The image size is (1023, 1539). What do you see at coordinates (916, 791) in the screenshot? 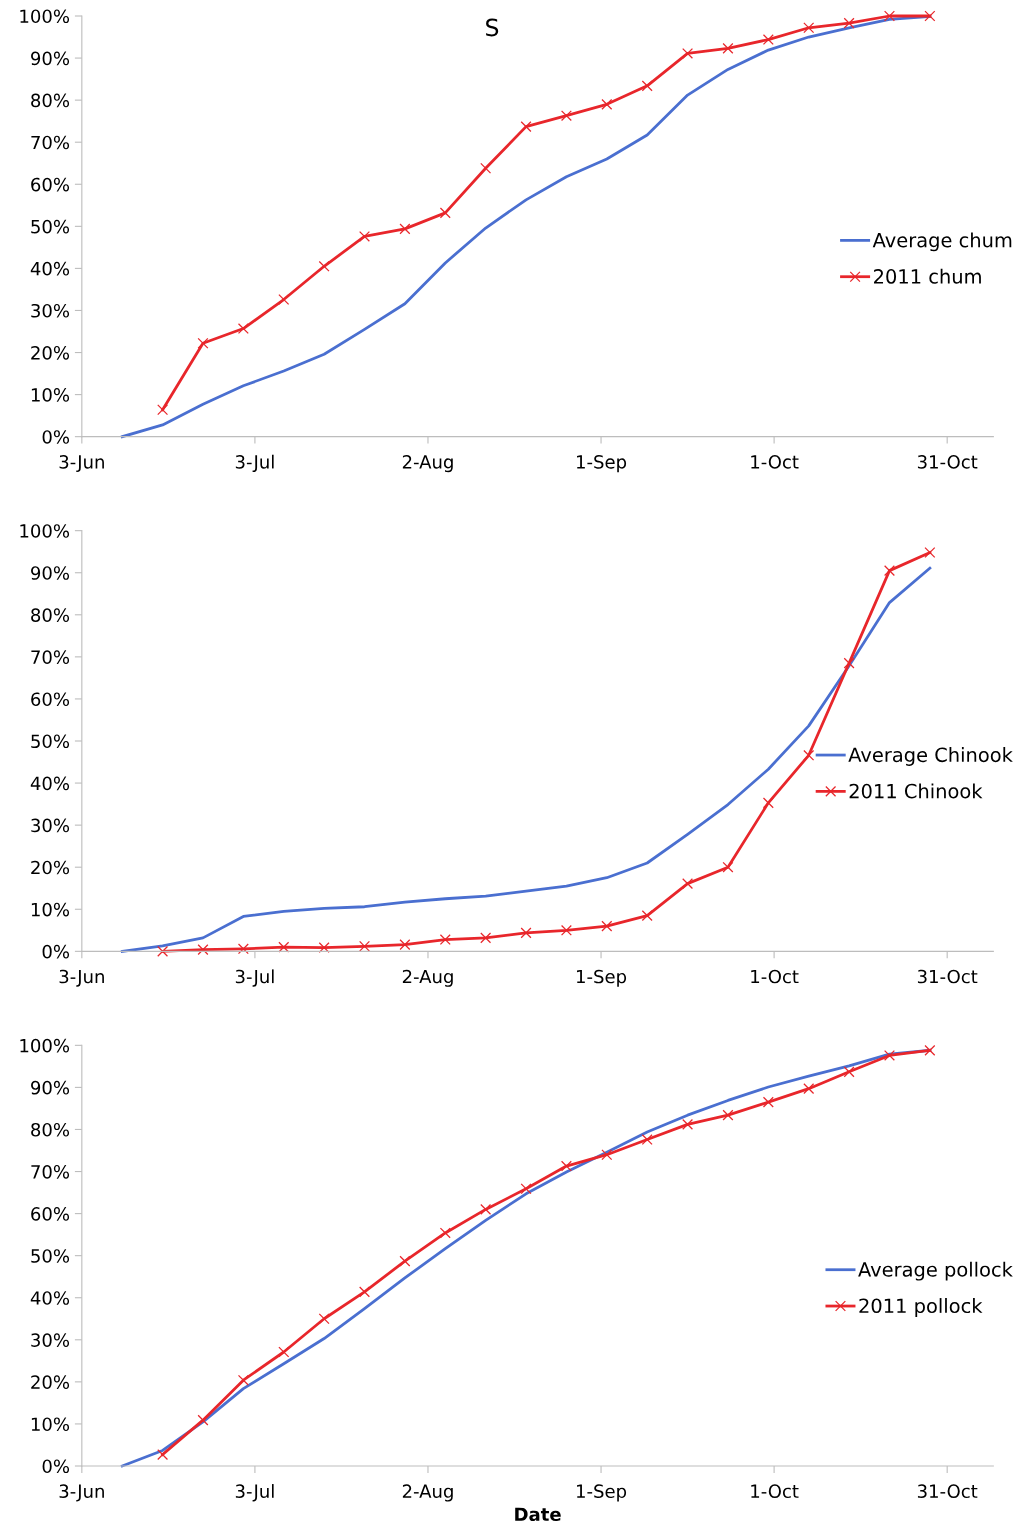
I see `legend-label: 2011 Chinook` at bounding box center [916, 791].